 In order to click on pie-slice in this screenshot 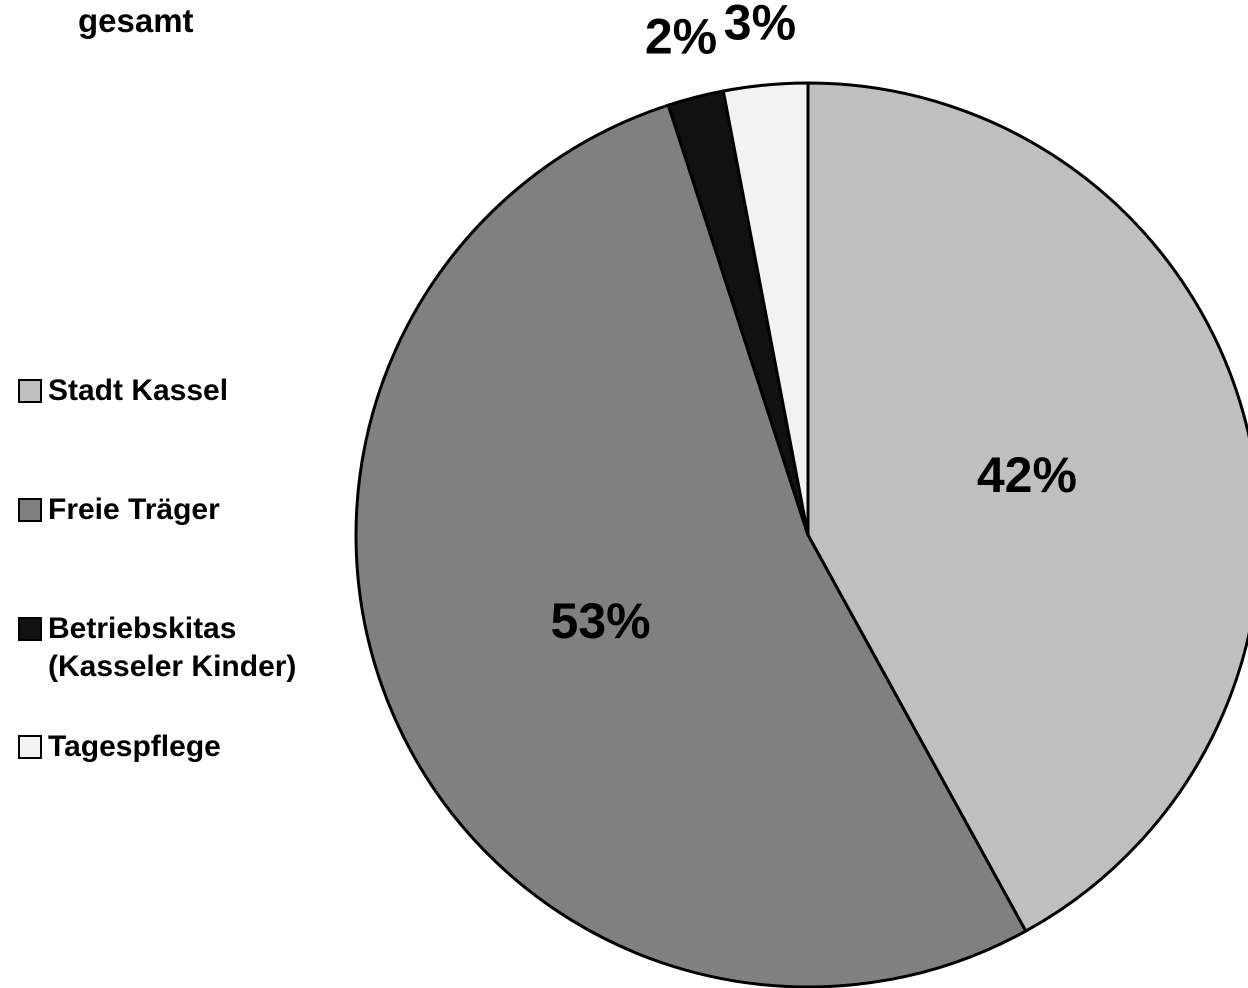, I will do `click(765, 308)`.